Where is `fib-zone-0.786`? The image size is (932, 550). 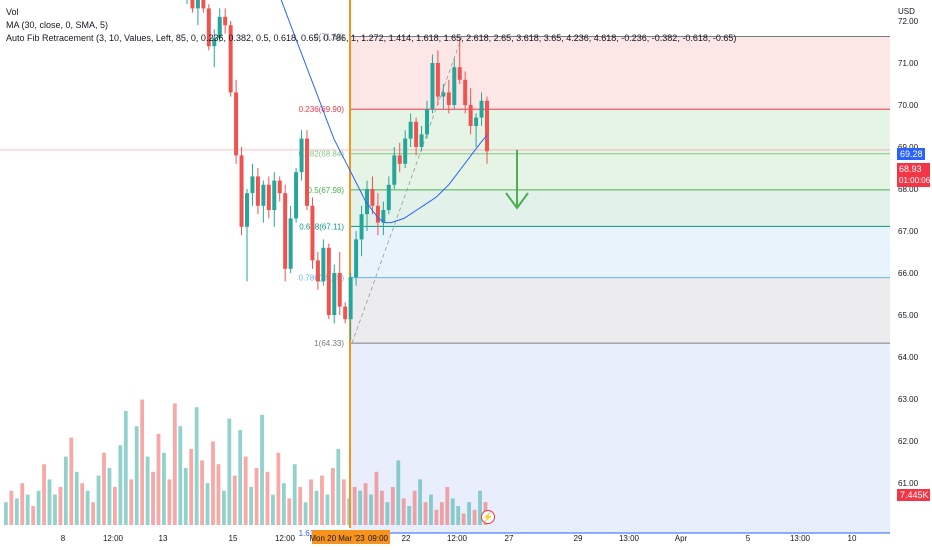
fib-zone-0.786 is located at coordinates (620, 310).